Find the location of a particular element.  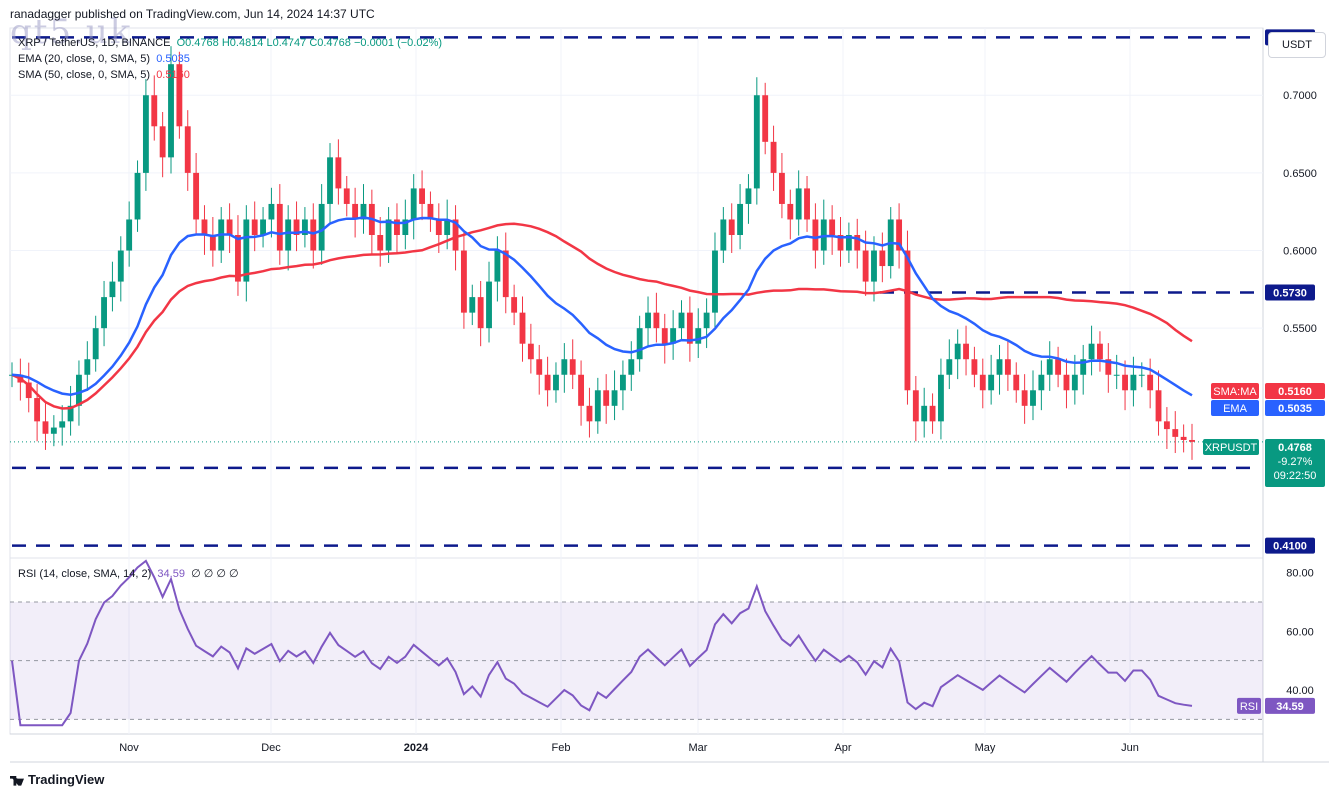

ema-legend-label: EMA (20, close, 0, SMA, 5) is located at coordinates (84, 59).